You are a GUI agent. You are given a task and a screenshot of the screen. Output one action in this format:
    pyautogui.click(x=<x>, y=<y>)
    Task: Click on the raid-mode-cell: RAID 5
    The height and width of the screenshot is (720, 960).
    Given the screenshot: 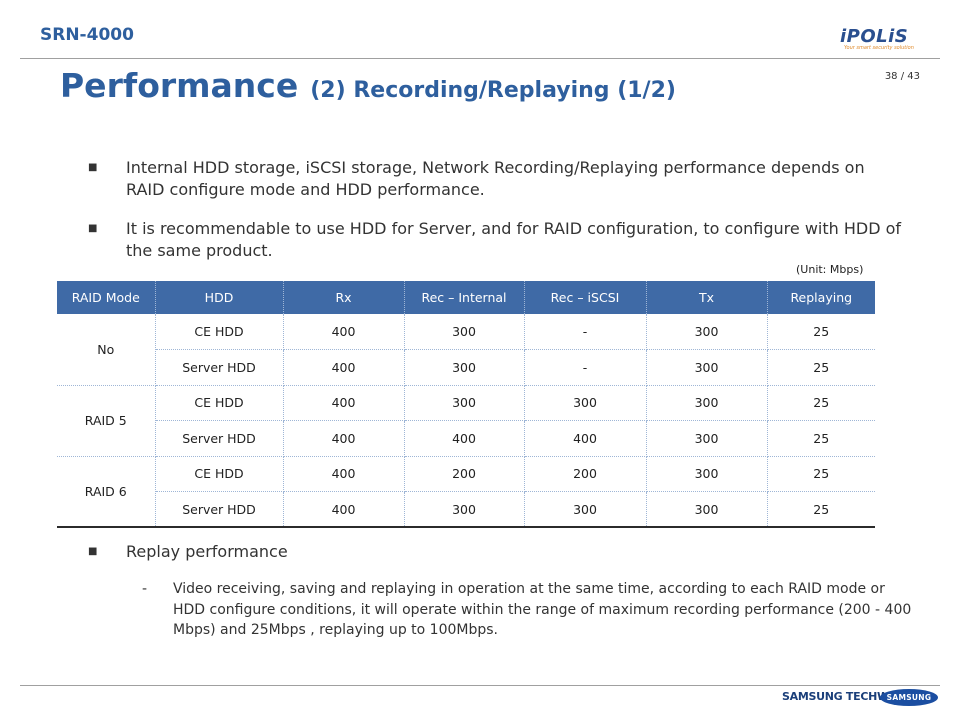 What is the action you would take?
    pyautogui.click(x=106, y=421)
    